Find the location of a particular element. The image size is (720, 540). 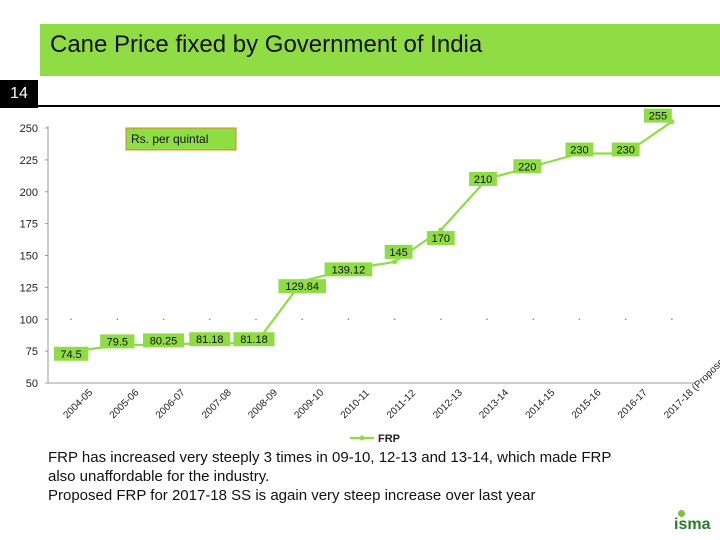

y-tick-label: 175 is located at coordinates (29, 225).